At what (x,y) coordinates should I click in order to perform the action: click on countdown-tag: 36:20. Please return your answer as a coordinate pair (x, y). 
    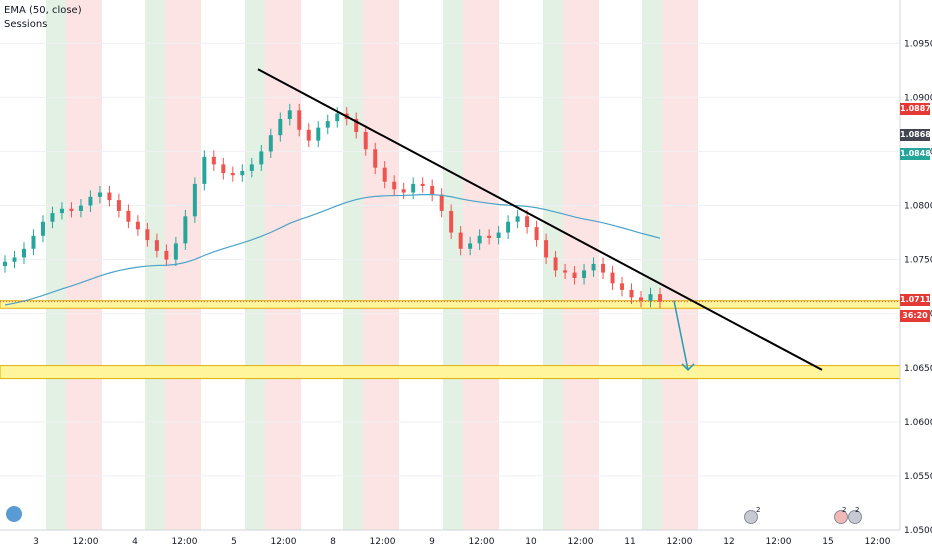
    Looking at the image, I should click on (915, 316).